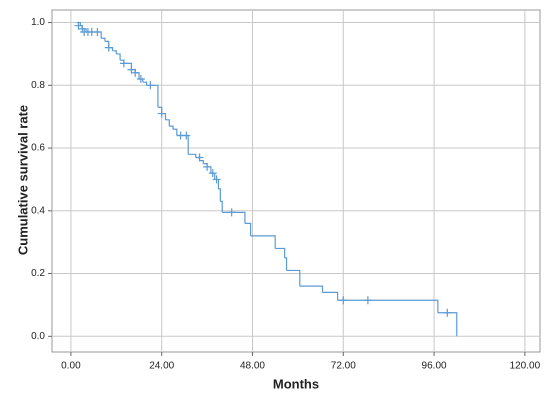 Image resolution: width=550 pixels, height=409 pixels. What do you see at coordinates (38, 148) in the screenshot?
I see `y-tick-label: 0.6` at bounding box center [38, 148].